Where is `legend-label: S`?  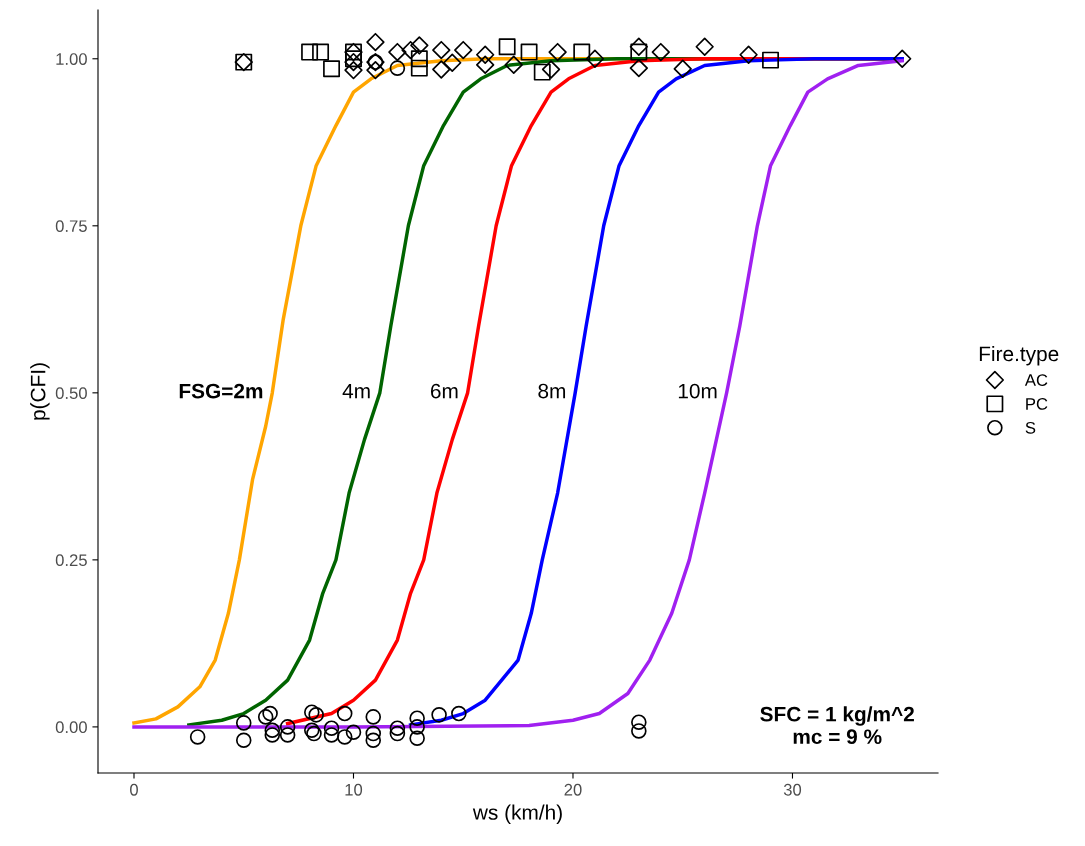
legend-label: S is located at coordinates (1030, 427).